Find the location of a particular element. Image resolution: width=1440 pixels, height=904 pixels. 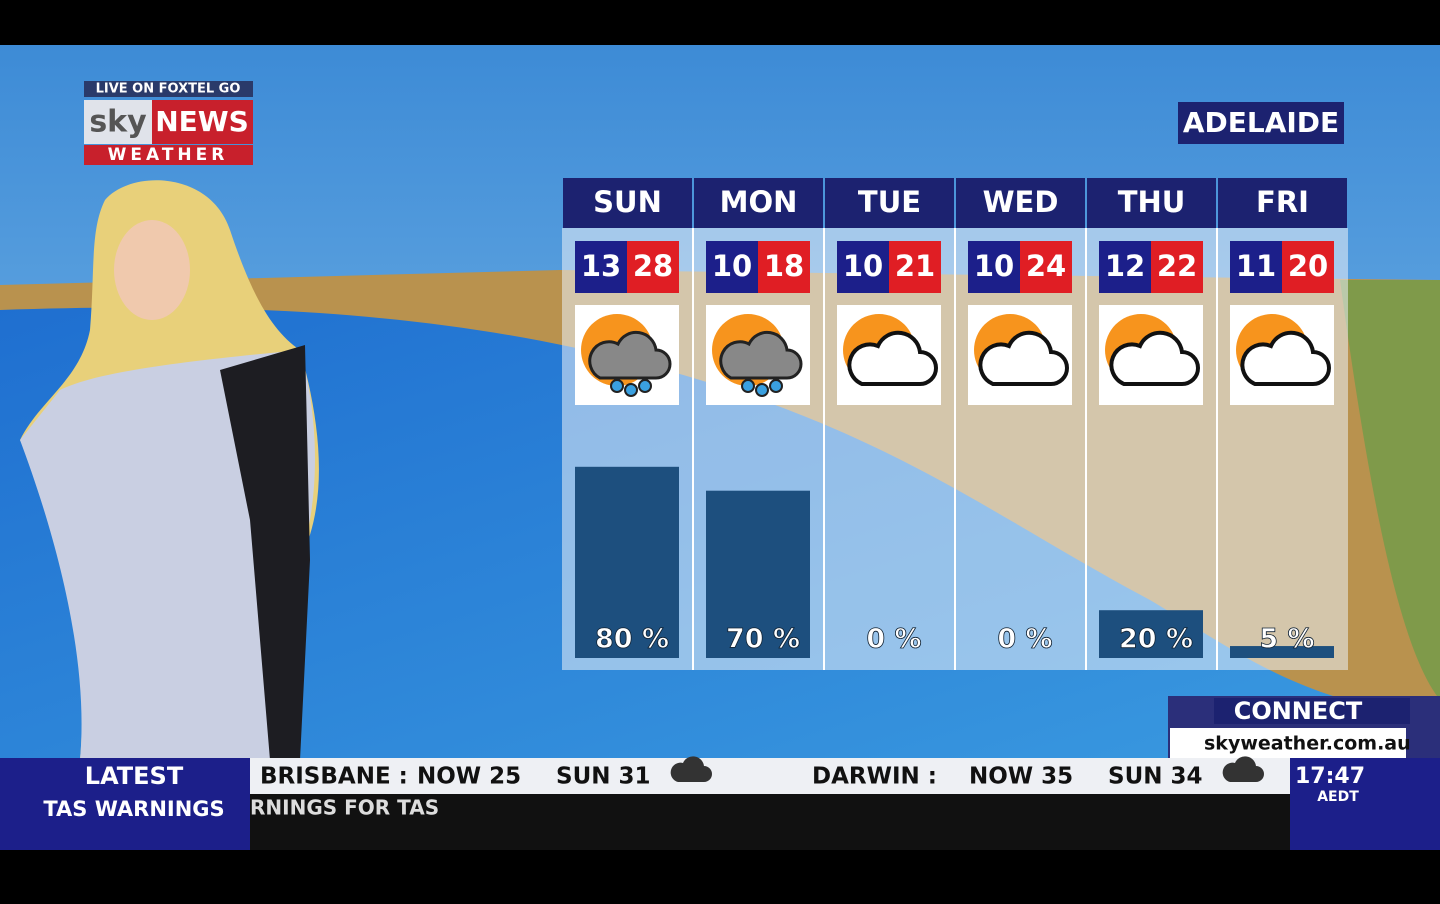

ticker-scroll: RNINGS FOR TAS is located at coordinates (344, 808).